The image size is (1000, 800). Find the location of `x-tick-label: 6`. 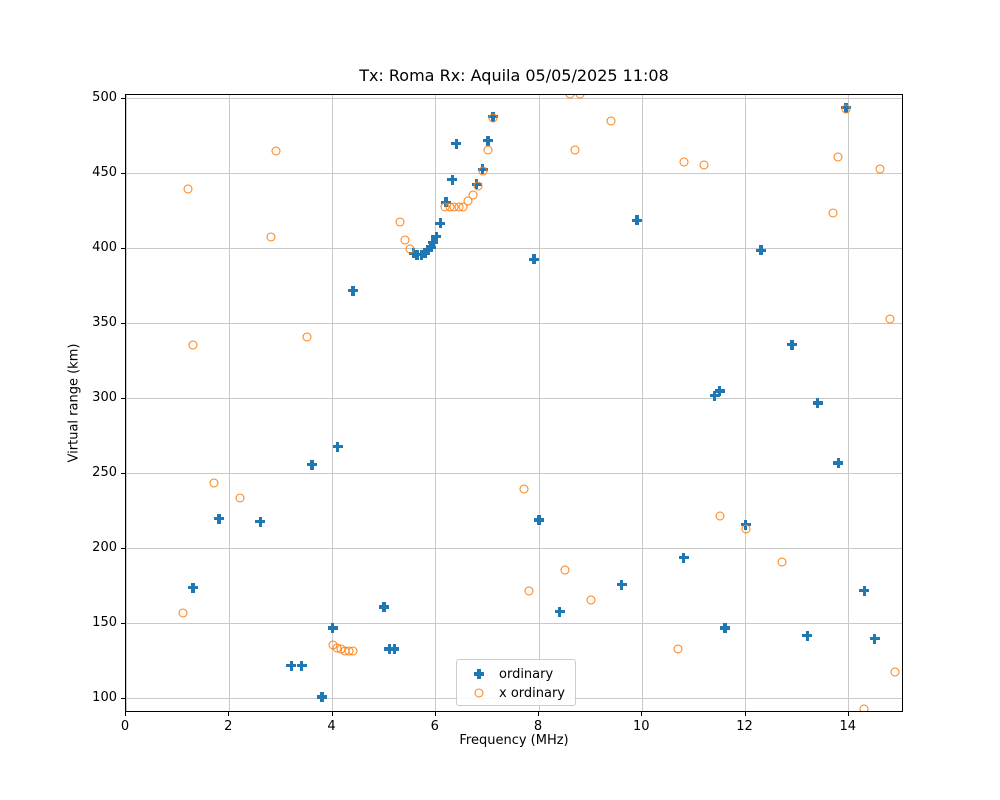

x-tick-label: 6 is located at coordinates (434, 726).